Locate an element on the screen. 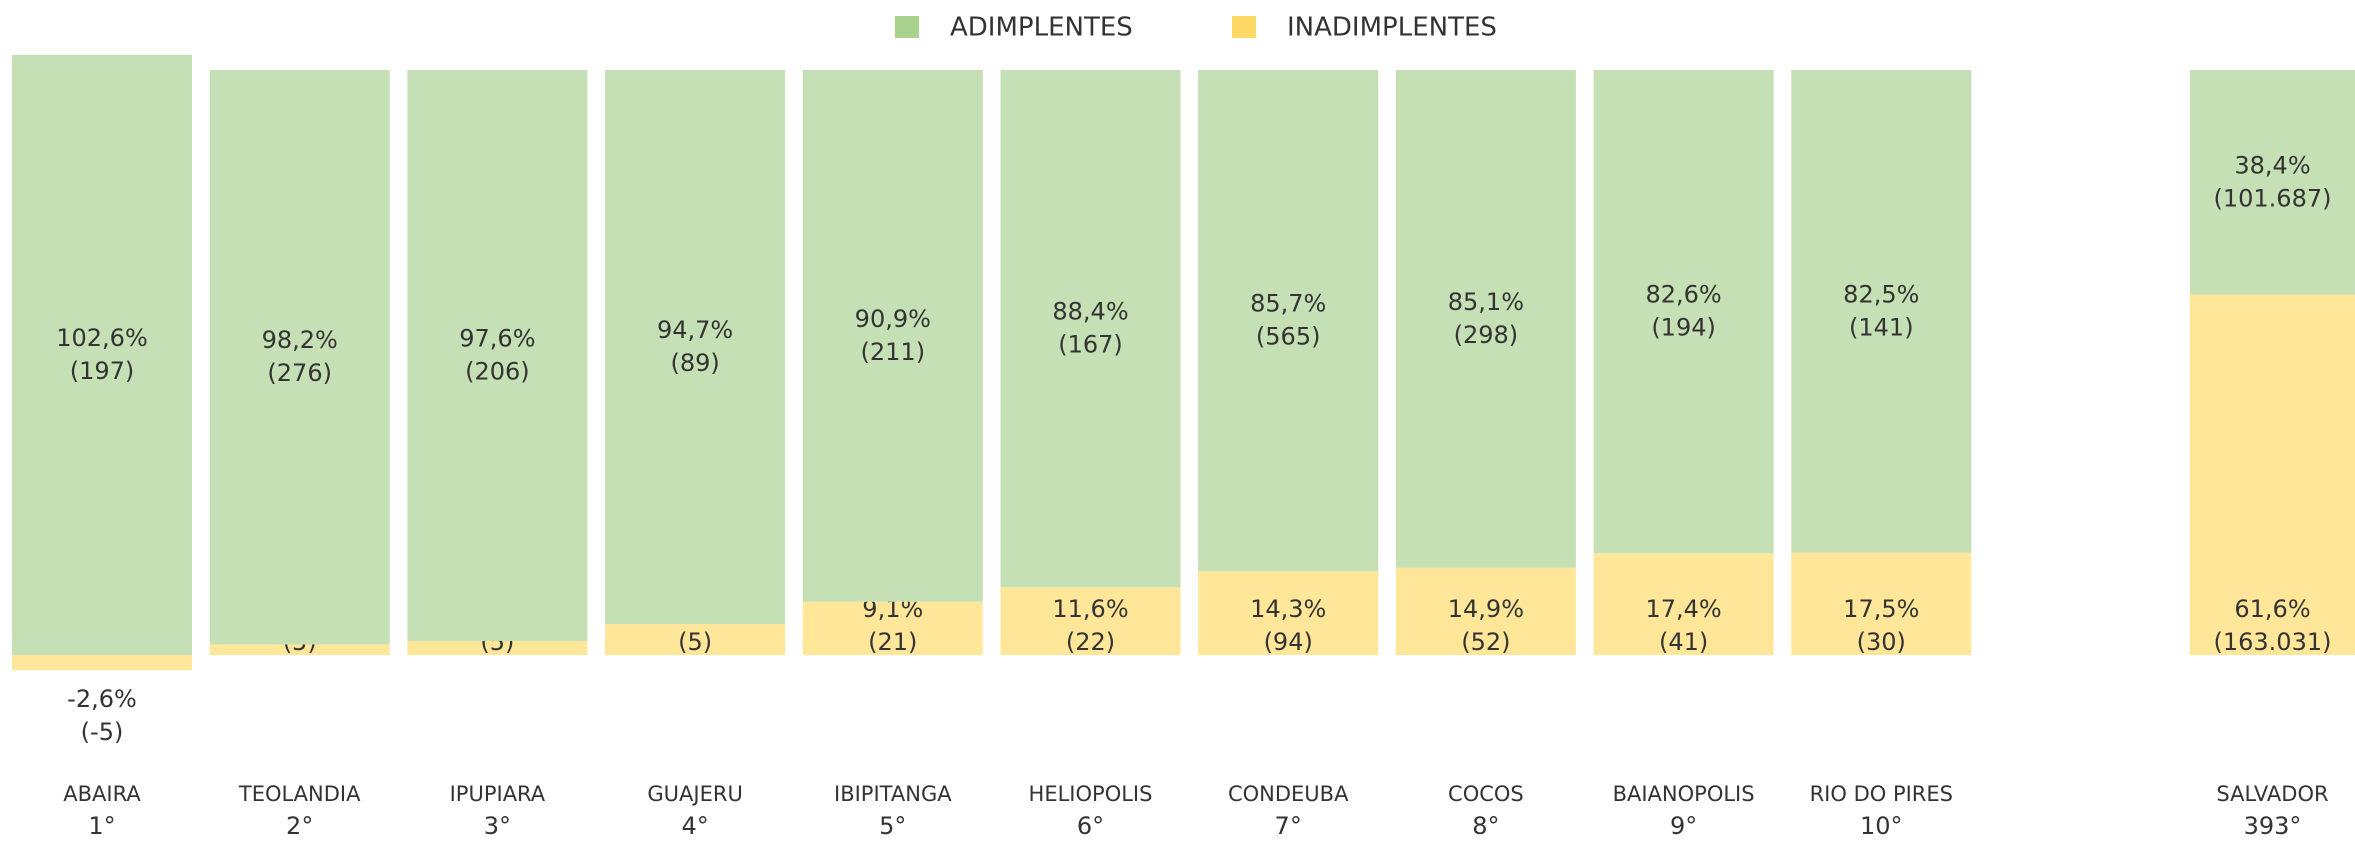 The image size is (2355, 846). x-tick-label: SALVADOR is located at coordinates (2272, 794).